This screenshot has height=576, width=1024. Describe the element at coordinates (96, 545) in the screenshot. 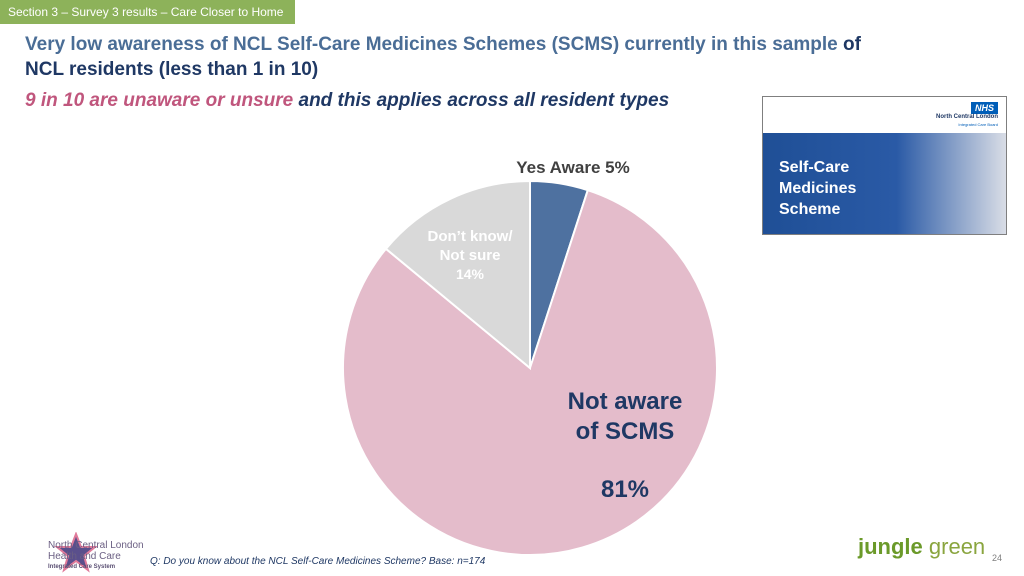

I see `ncl-line1: North Central London` at that location.